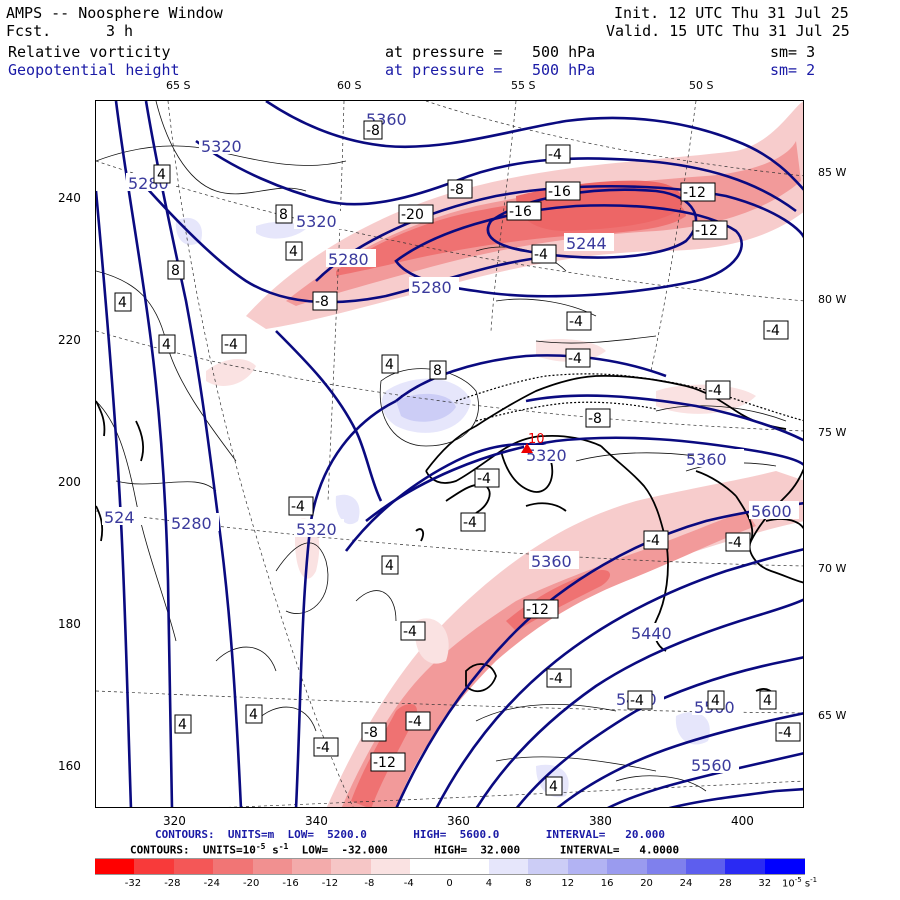 The image size is (900, 900). Describe the element at coordinates (607, 883) in the screenshot. I see `colorbar-tick-label: 16` at that location.